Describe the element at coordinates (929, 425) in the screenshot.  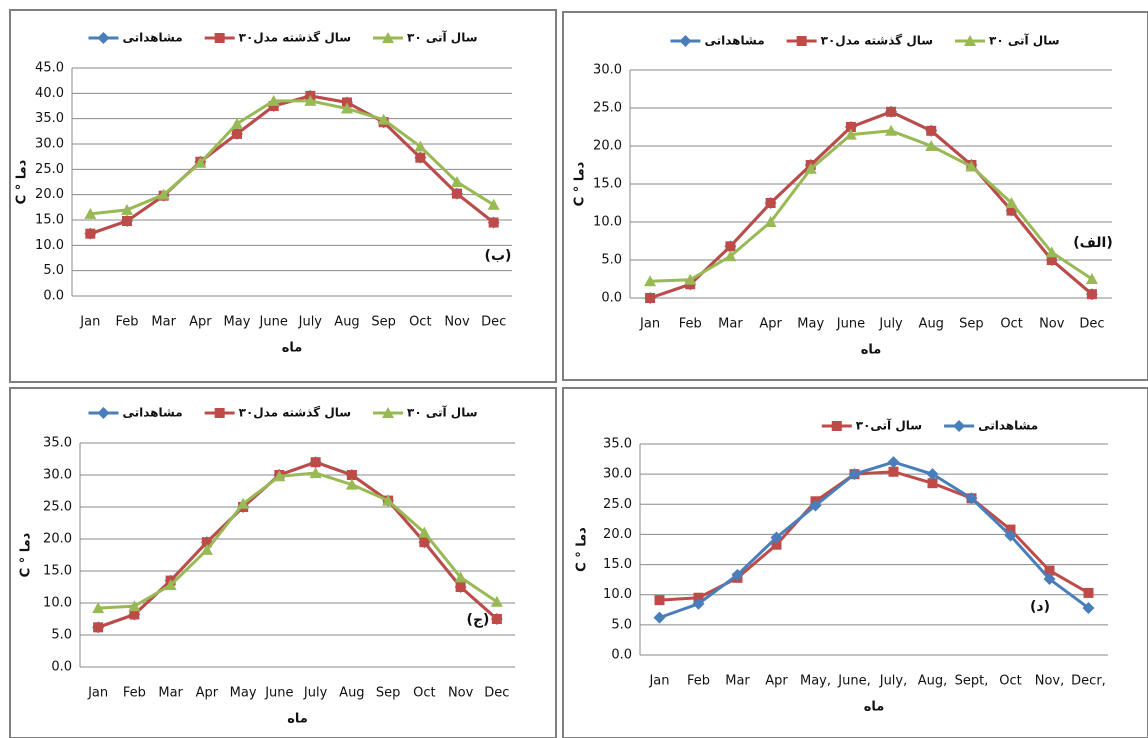
I see `legend: ۳۰سال آتی مشاهداتی` at that location.